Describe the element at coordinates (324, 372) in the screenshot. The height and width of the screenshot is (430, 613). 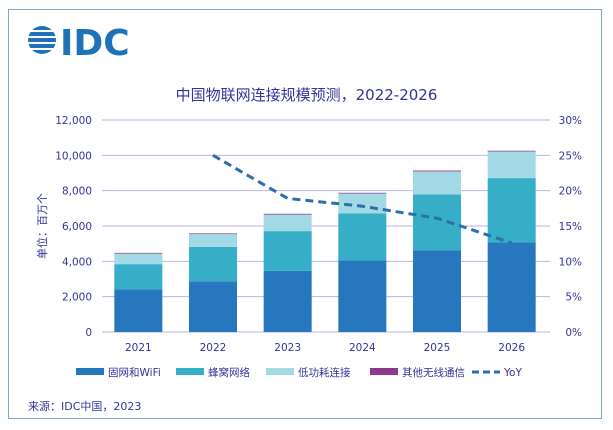
I see `legend-label: 低功耗连接` at that location.